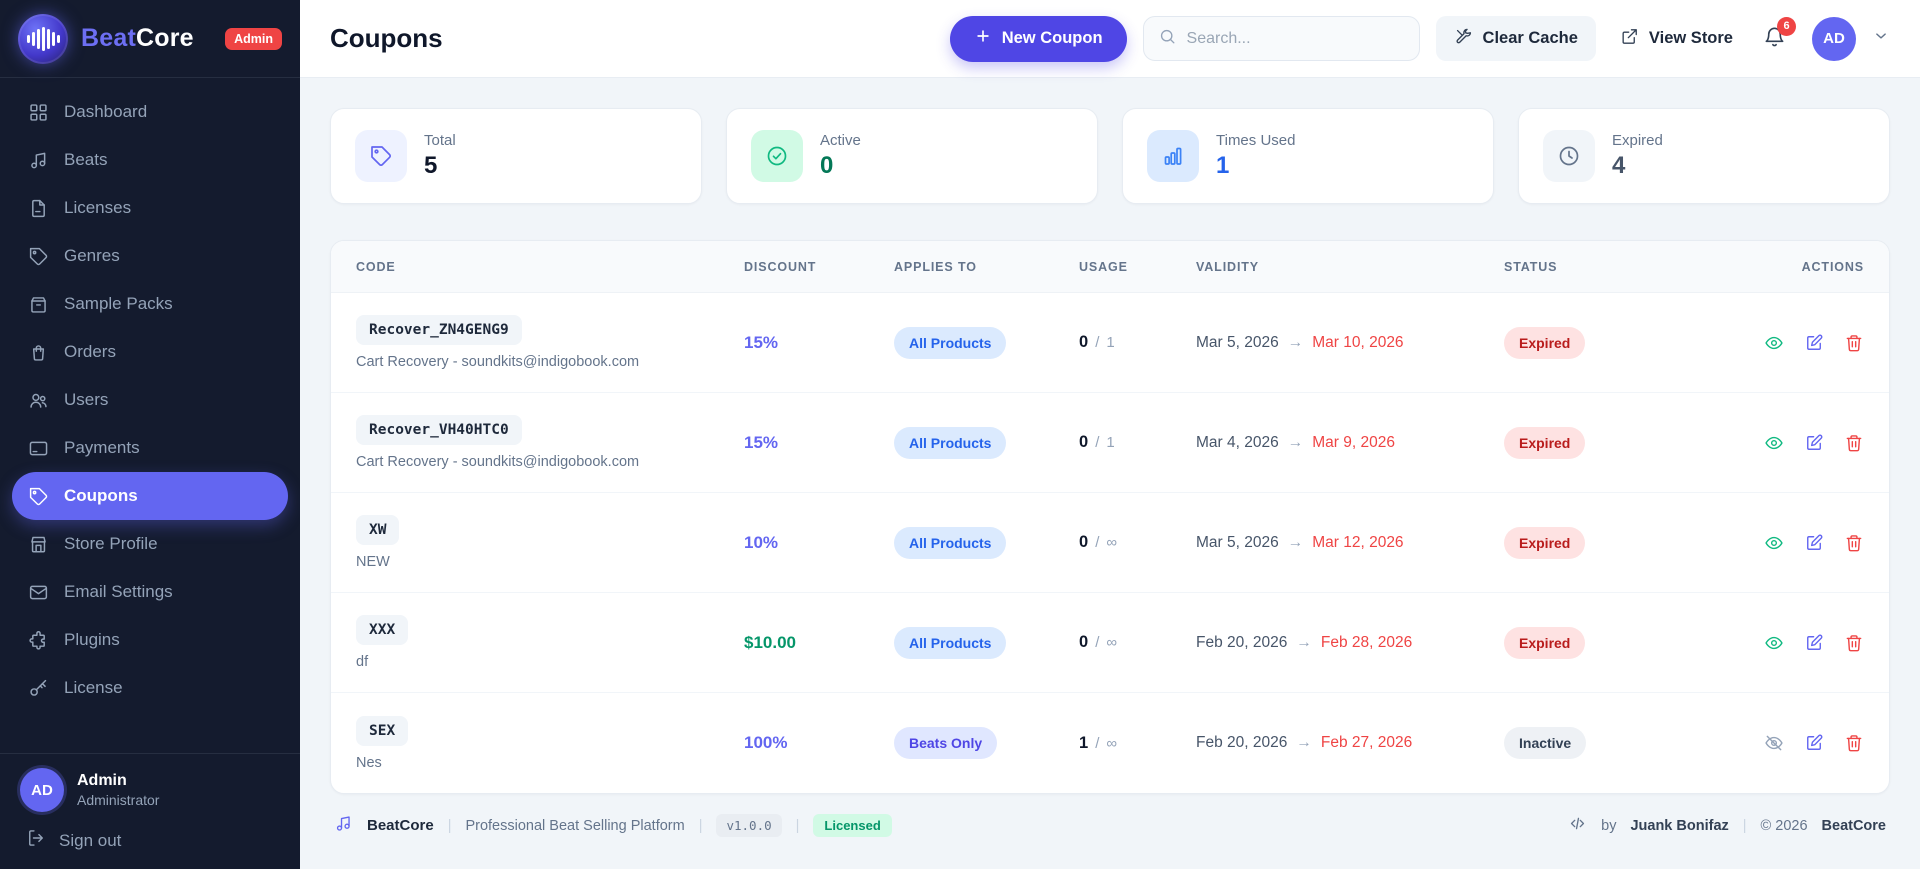 This screenshot has width=1920, height=869. I want to click on applies-to-badge: All Products, so click(950, 442).